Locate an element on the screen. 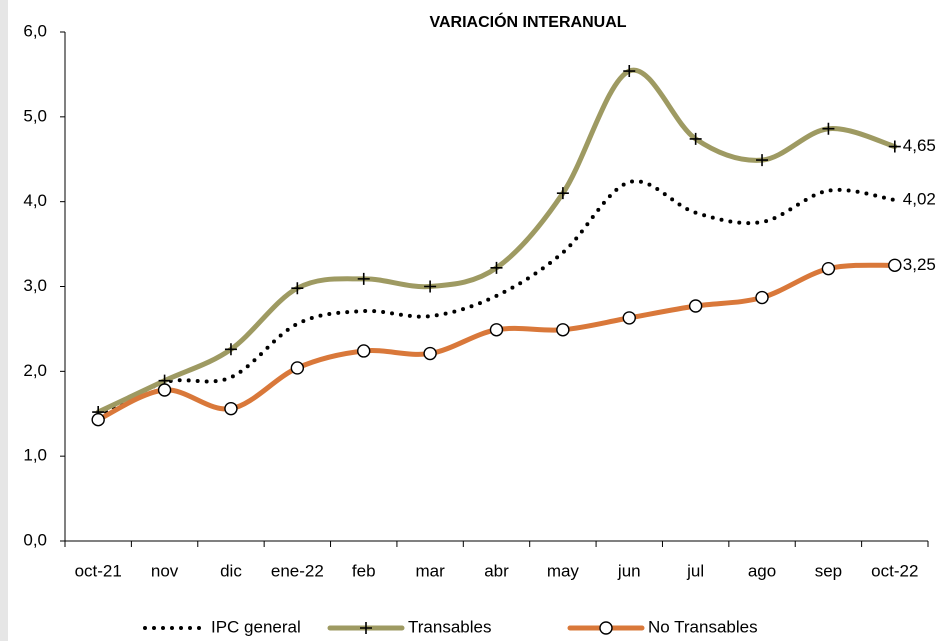 The height and width of the screenshot is (641, 951). y-tick-label: 5,0 is located at coordinates (35, 115).